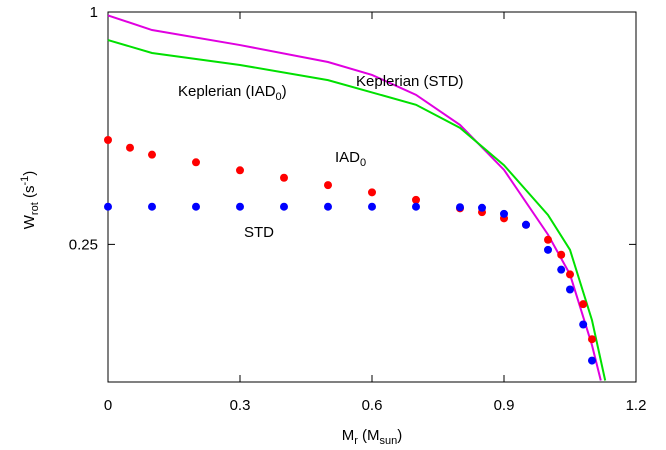 Image resolution: width=666 pixels, height=450 pixels. Describe the element at coordinates (35, 208) in the screenshot. I see `label-part: rot` at that location.